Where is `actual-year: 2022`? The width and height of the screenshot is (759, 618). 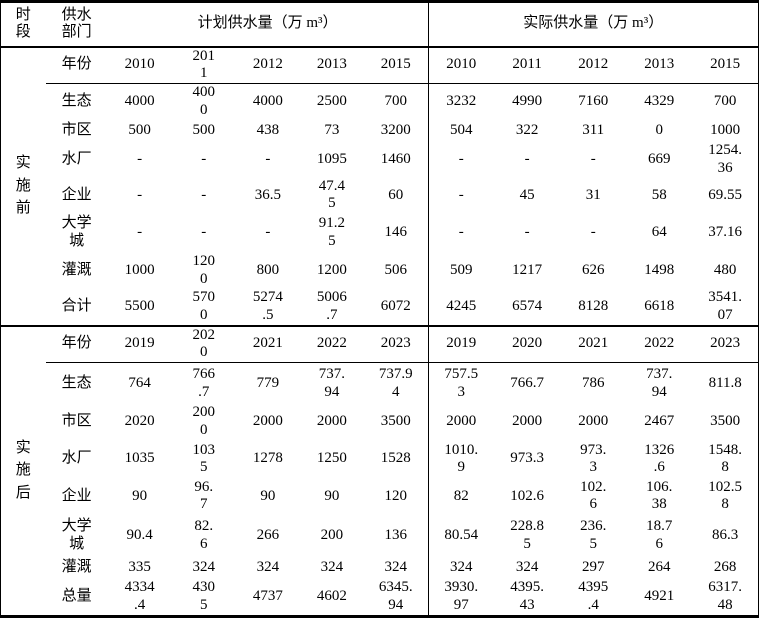
actual-year: 2022 is located at coordinates (659, 344).